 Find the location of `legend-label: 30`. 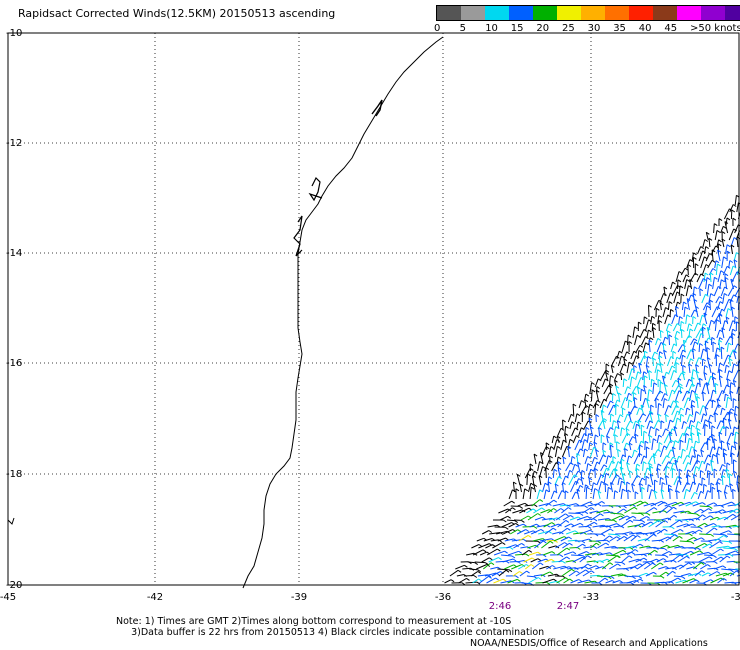

legend-label: 30 is located at coordinates (594, 28).